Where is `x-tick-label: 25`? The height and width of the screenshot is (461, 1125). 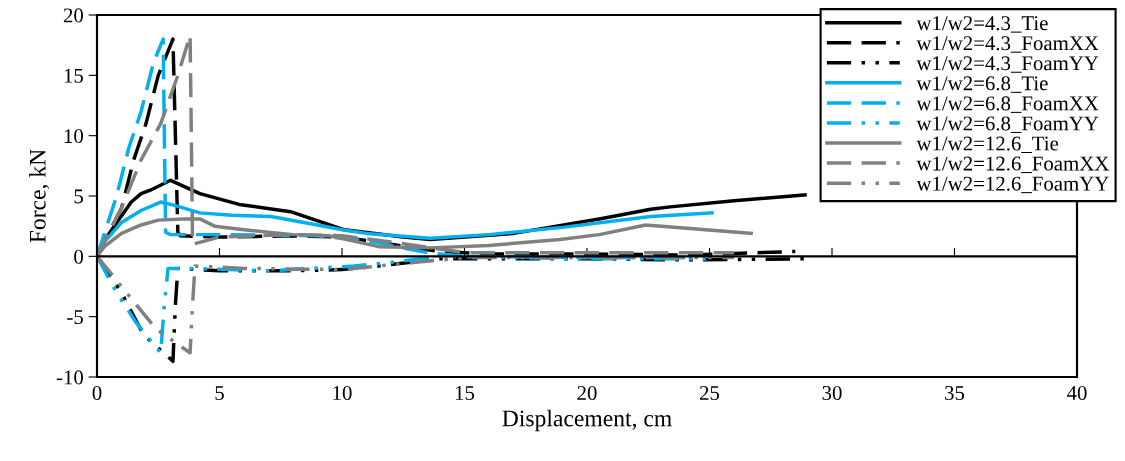
x-tick-label: 25 is located at coordinates (710, 392).